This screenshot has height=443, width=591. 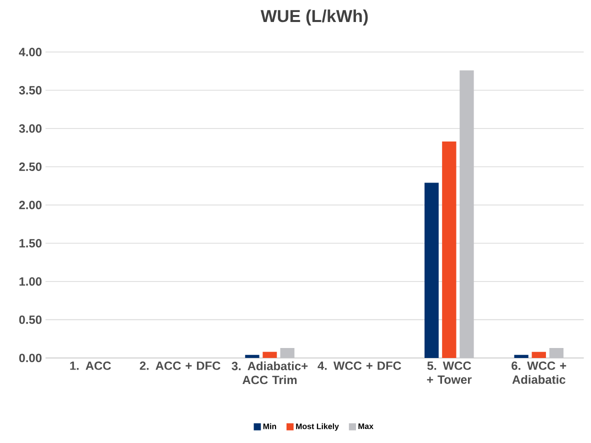 What do you see at coordinates (30, 166) in the screenshot?
I see `y-tick-label: 2.50` at bounding box center [30, 166].